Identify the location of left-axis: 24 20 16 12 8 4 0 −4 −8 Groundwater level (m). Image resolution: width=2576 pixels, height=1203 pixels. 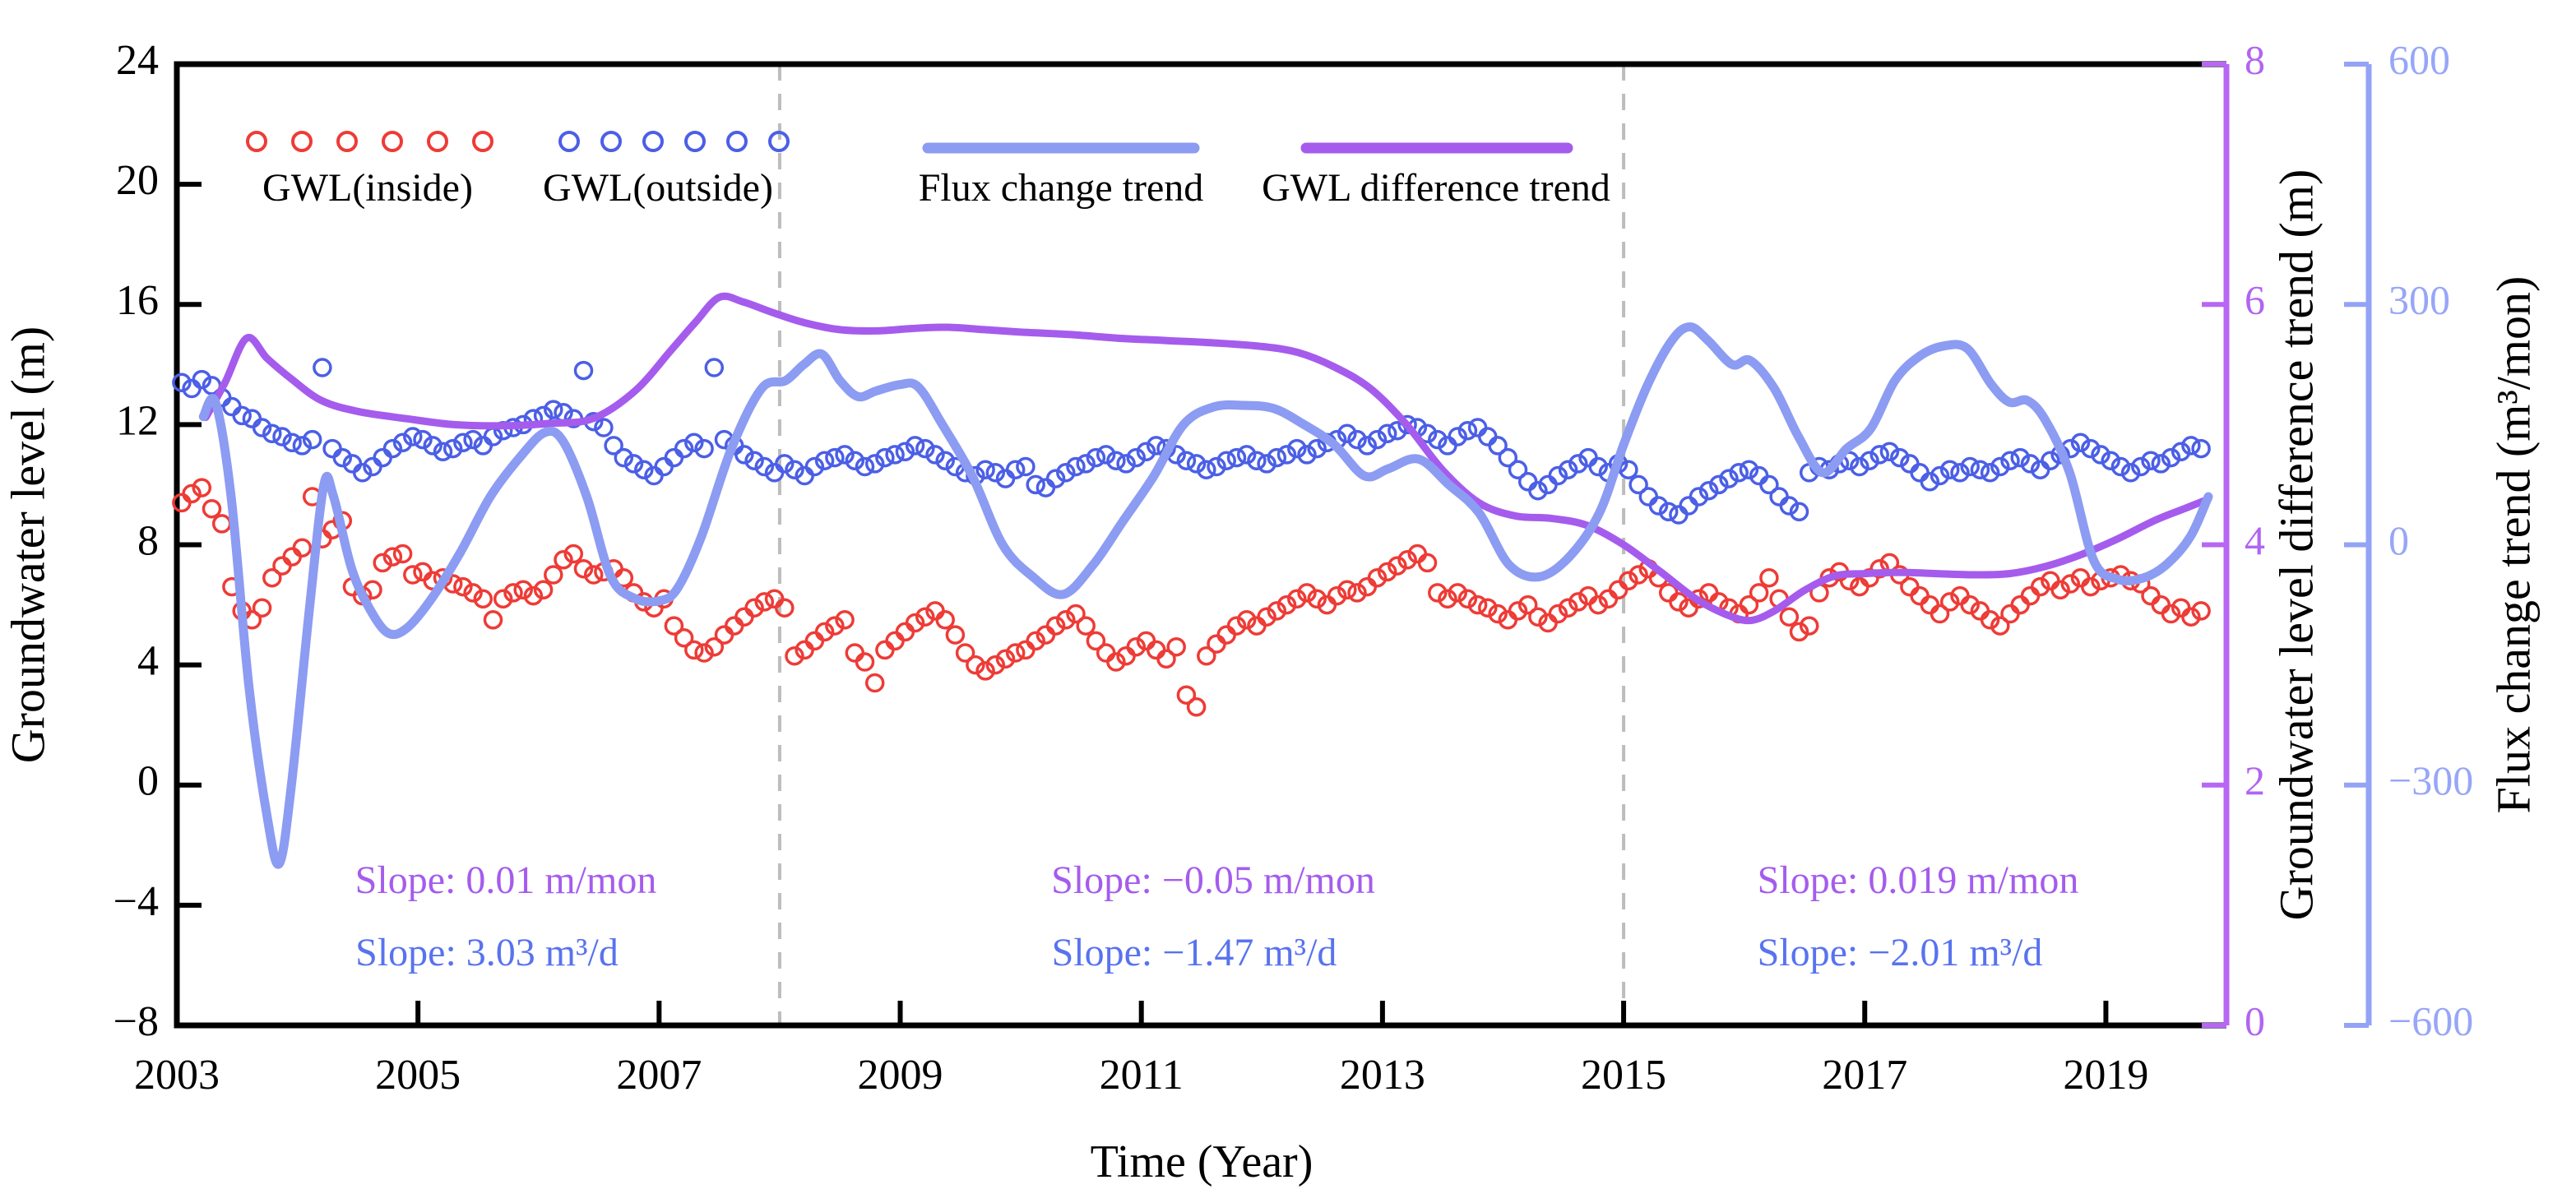
(102, 541).